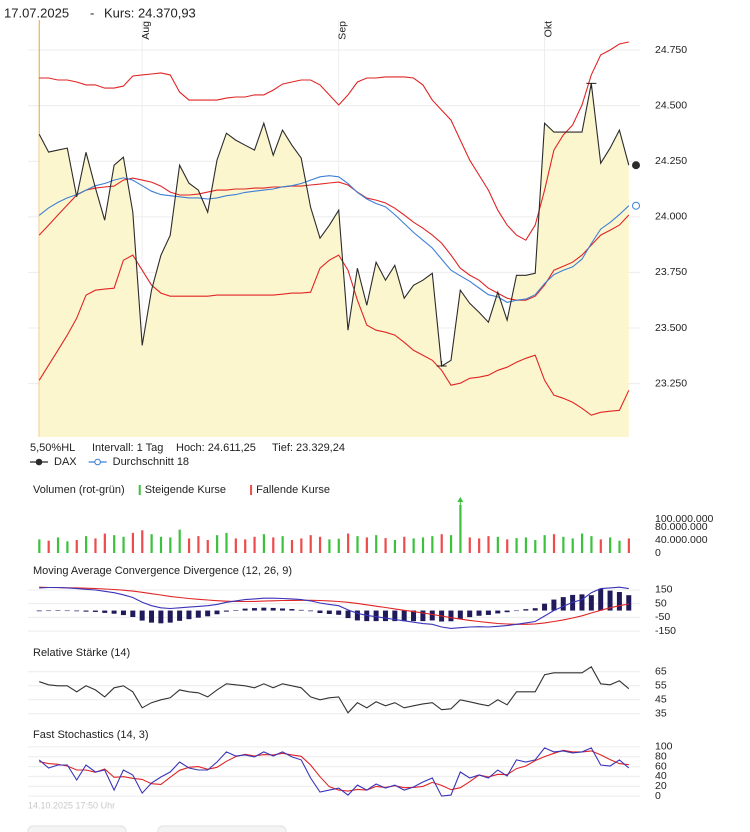 The image size is (750, 832). I want to click on y-tick-label: 100.000.000, so click(684, 519).